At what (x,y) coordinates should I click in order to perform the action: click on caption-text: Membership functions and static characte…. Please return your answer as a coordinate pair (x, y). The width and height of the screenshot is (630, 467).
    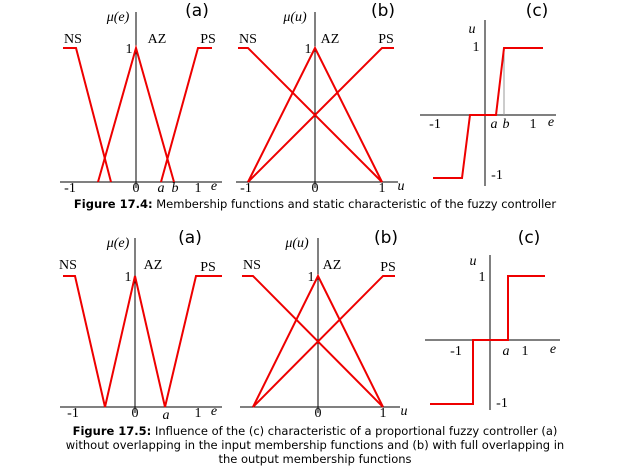
    Looking at the image, I should click on (356, 204).